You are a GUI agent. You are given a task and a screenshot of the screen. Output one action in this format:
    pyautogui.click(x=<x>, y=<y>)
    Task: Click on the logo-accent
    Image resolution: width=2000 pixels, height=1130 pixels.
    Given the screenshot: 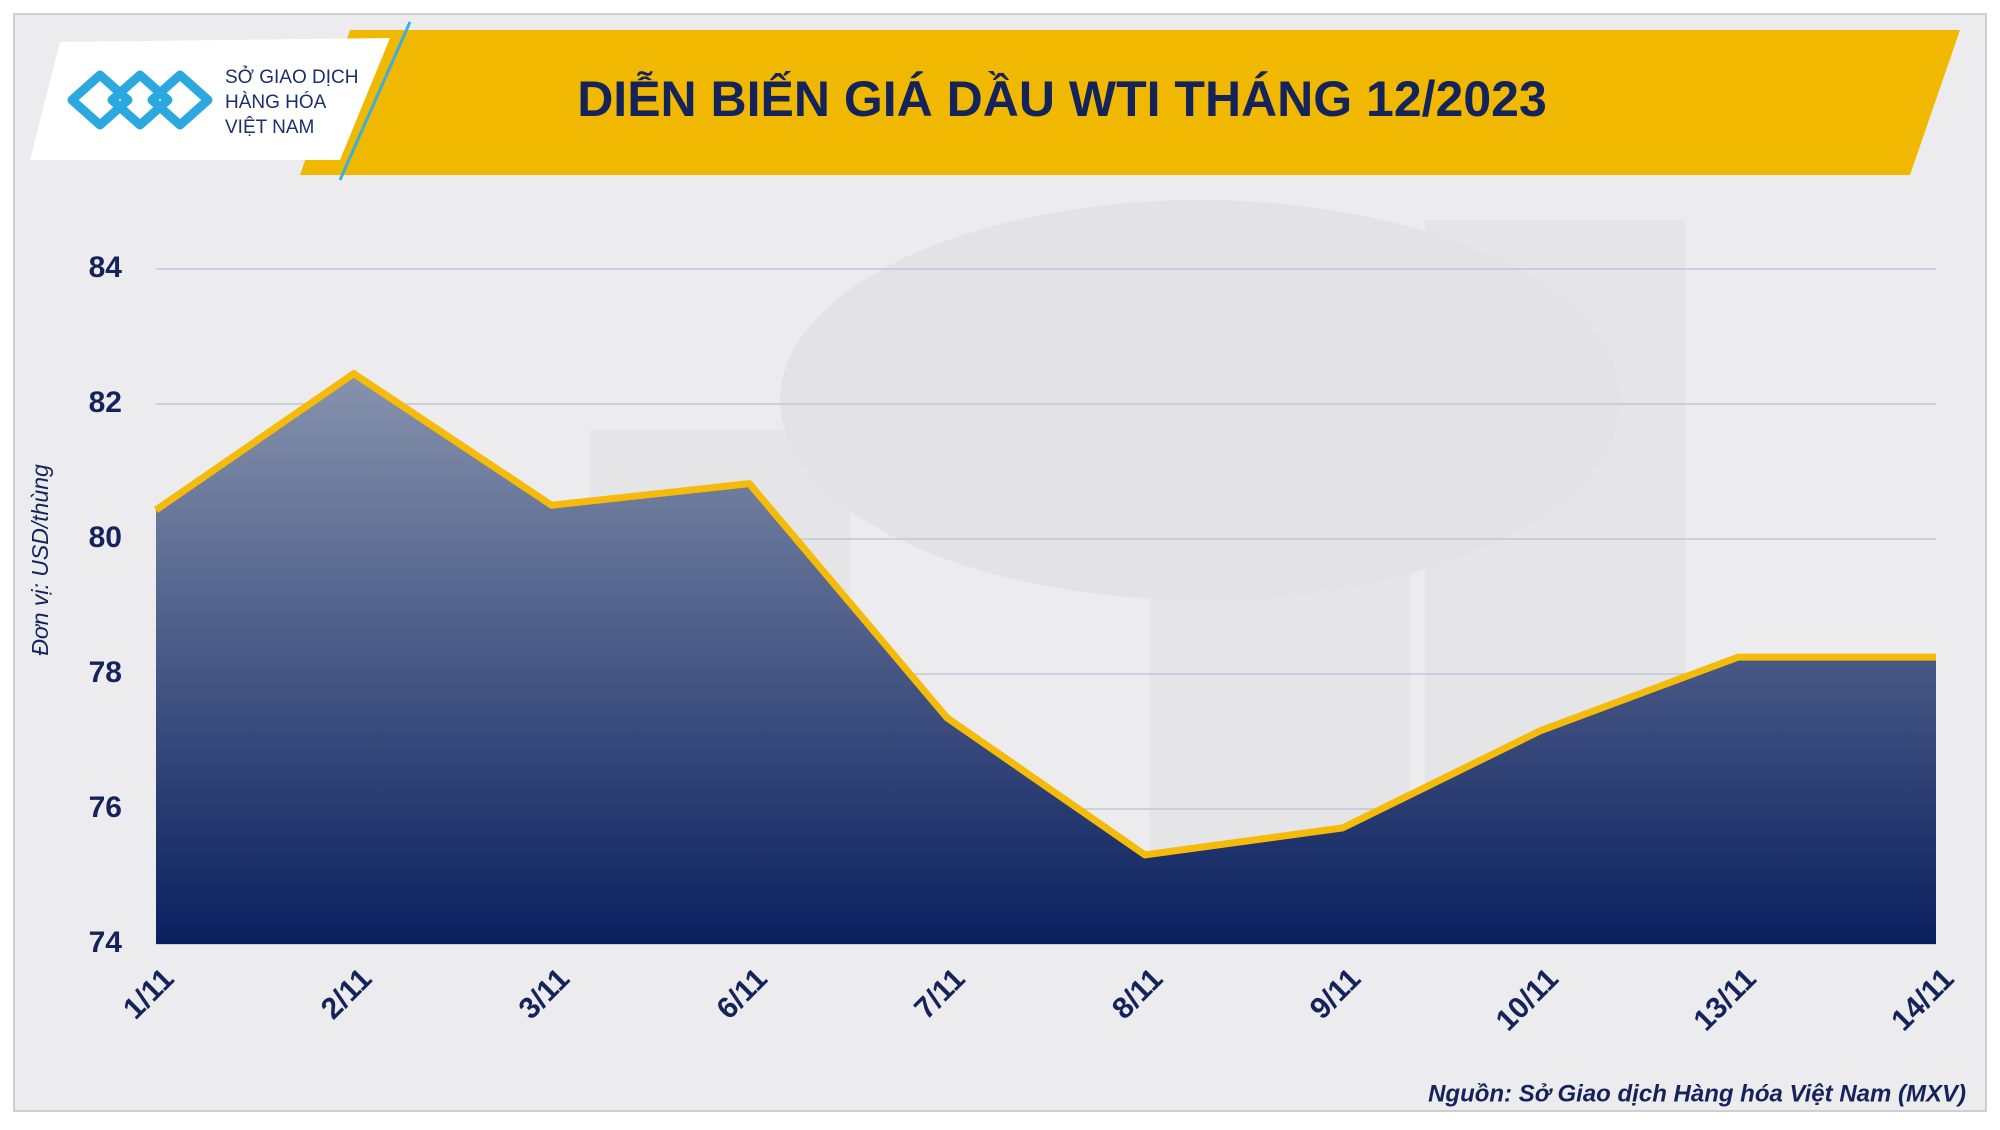 What is the action you would take?
    pyautogui.click(x=375, y=101)
    